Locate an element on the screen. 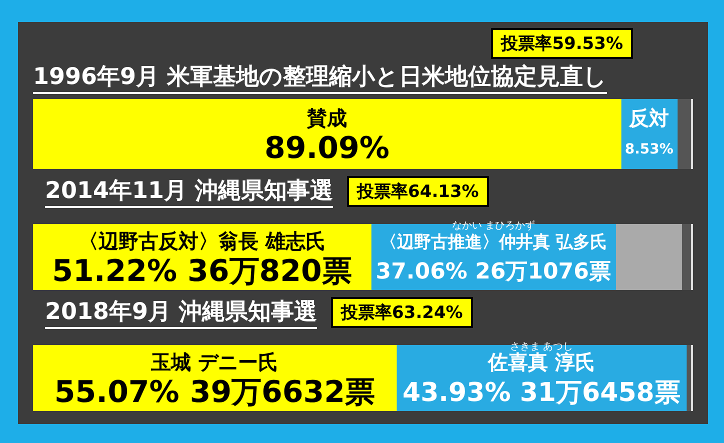 The width and height of the screenshot is (724, 443). data-label: 55.07% 39万6632票 is located at coordinates (215, 392).